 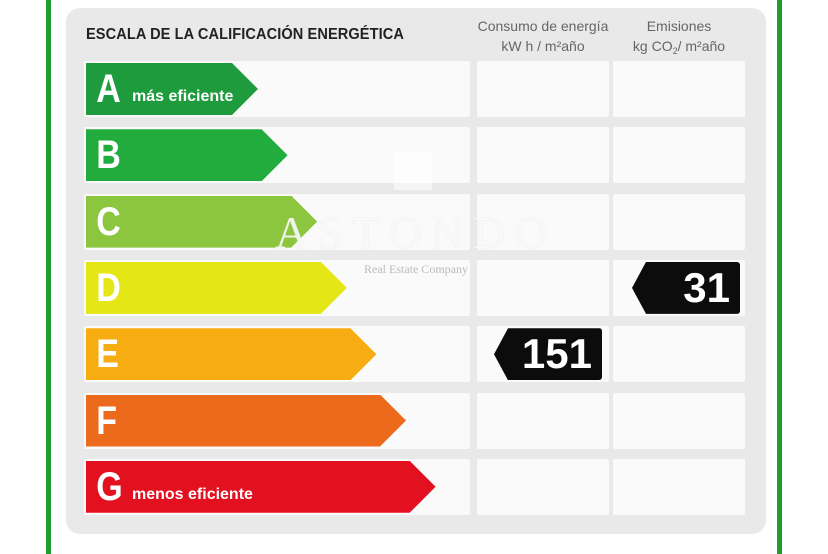 I want to click on scale-title: ESCALA DE LA CALIFICACIÓN ENERGÉTICA, so click(x=245, y=34).